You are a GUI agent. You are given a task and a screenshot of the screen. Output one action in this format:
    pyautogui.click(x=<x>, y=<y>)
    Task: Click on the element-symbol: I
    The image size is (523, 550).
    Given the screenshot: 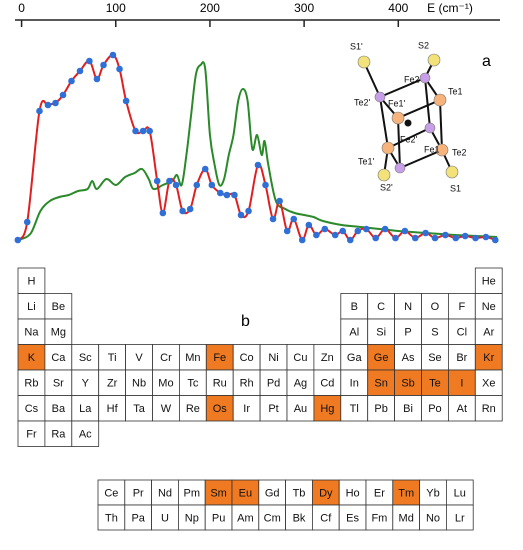 What is the action you would take?
    pyautogui.click(x=461, y=384)
    